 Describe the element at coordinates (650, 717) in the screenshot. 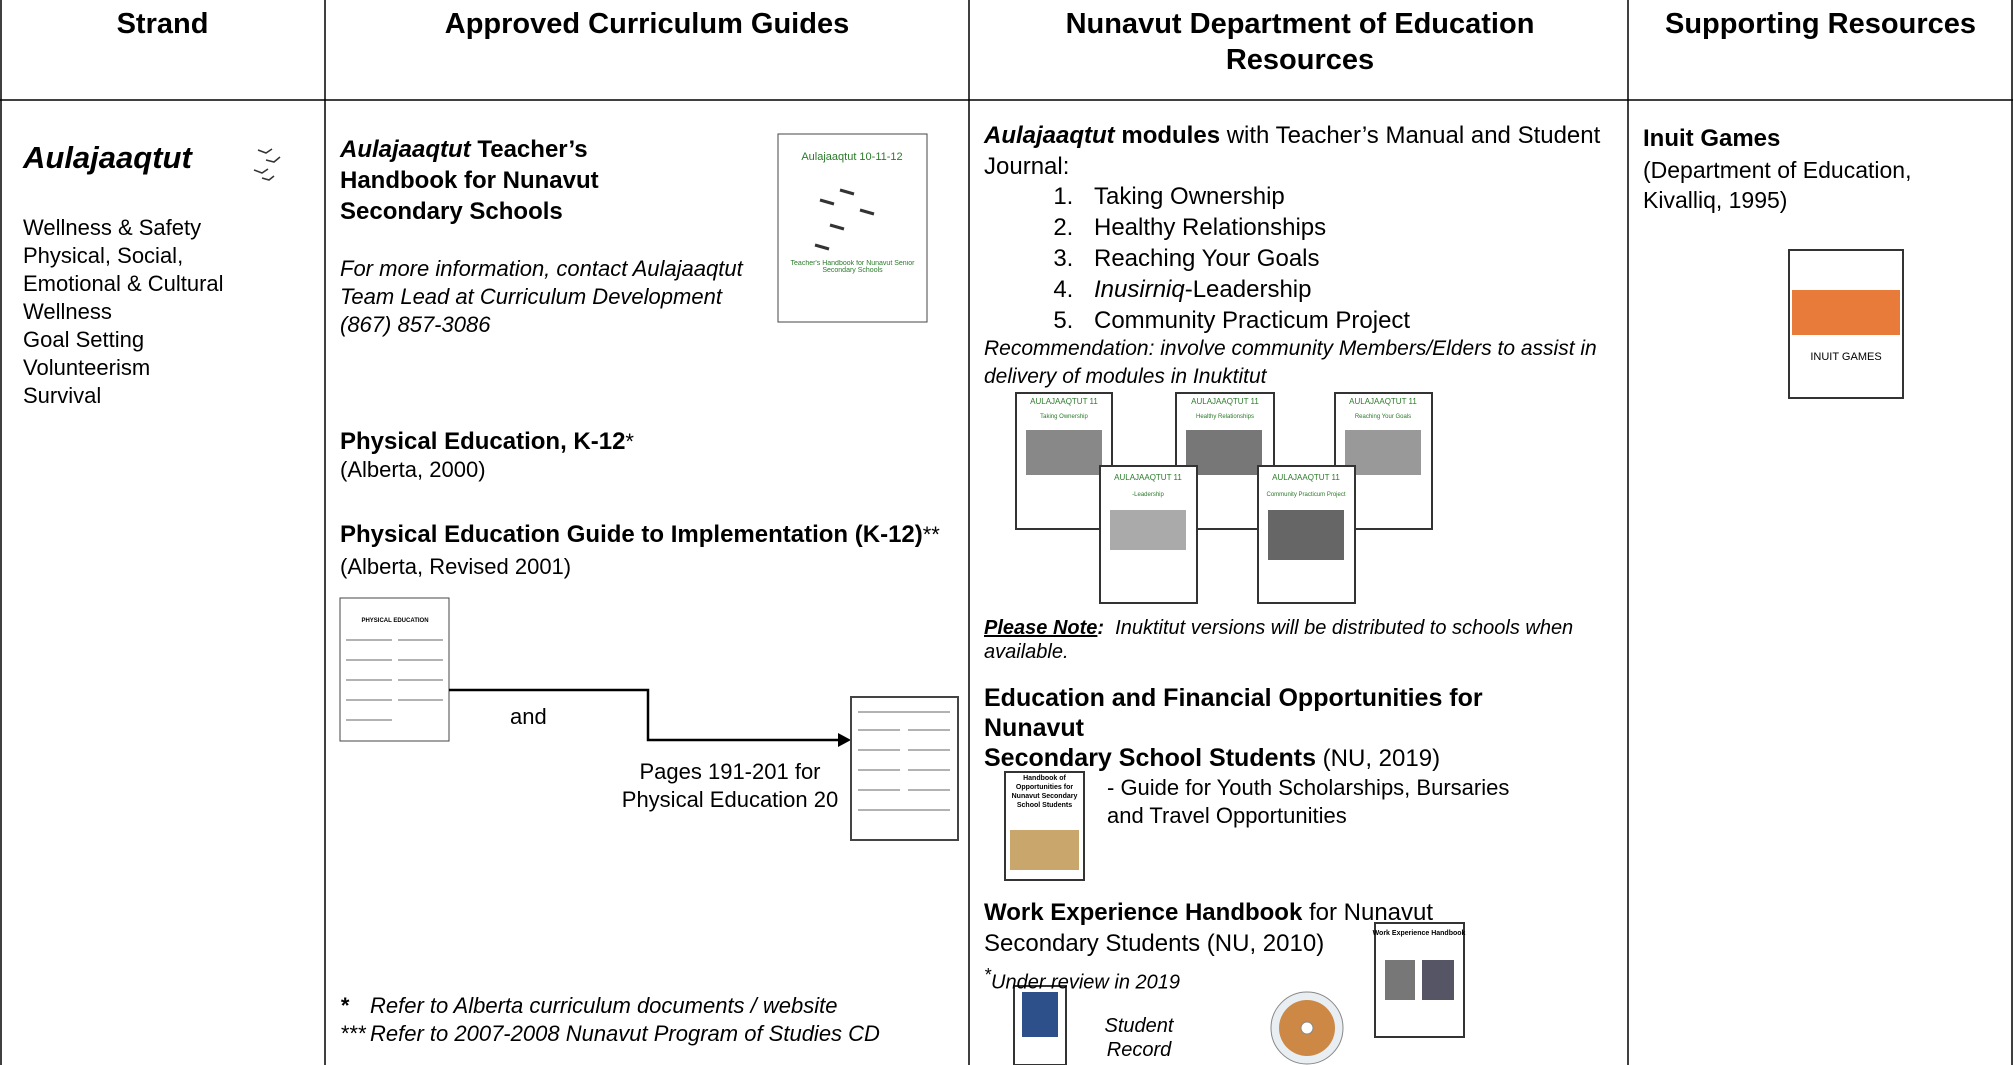

I see `connector-arrow` at that location.